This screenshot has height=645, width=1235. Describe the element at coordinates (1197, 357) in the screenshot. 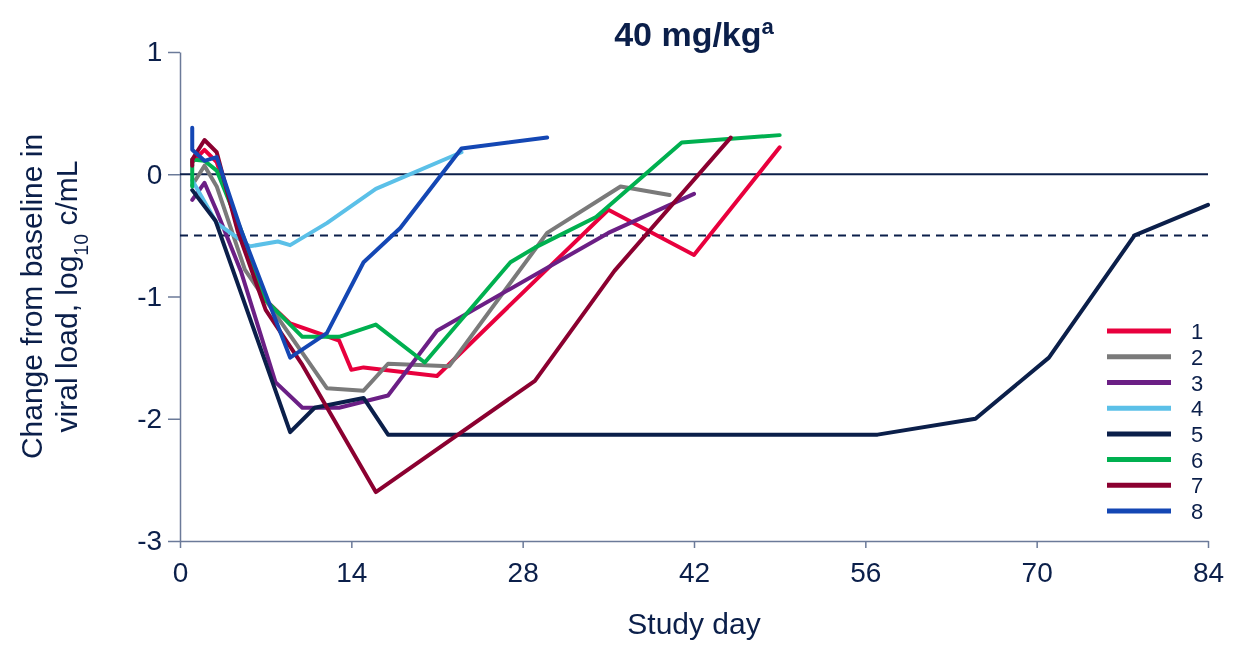

I see `legend-label: 2` at that location.